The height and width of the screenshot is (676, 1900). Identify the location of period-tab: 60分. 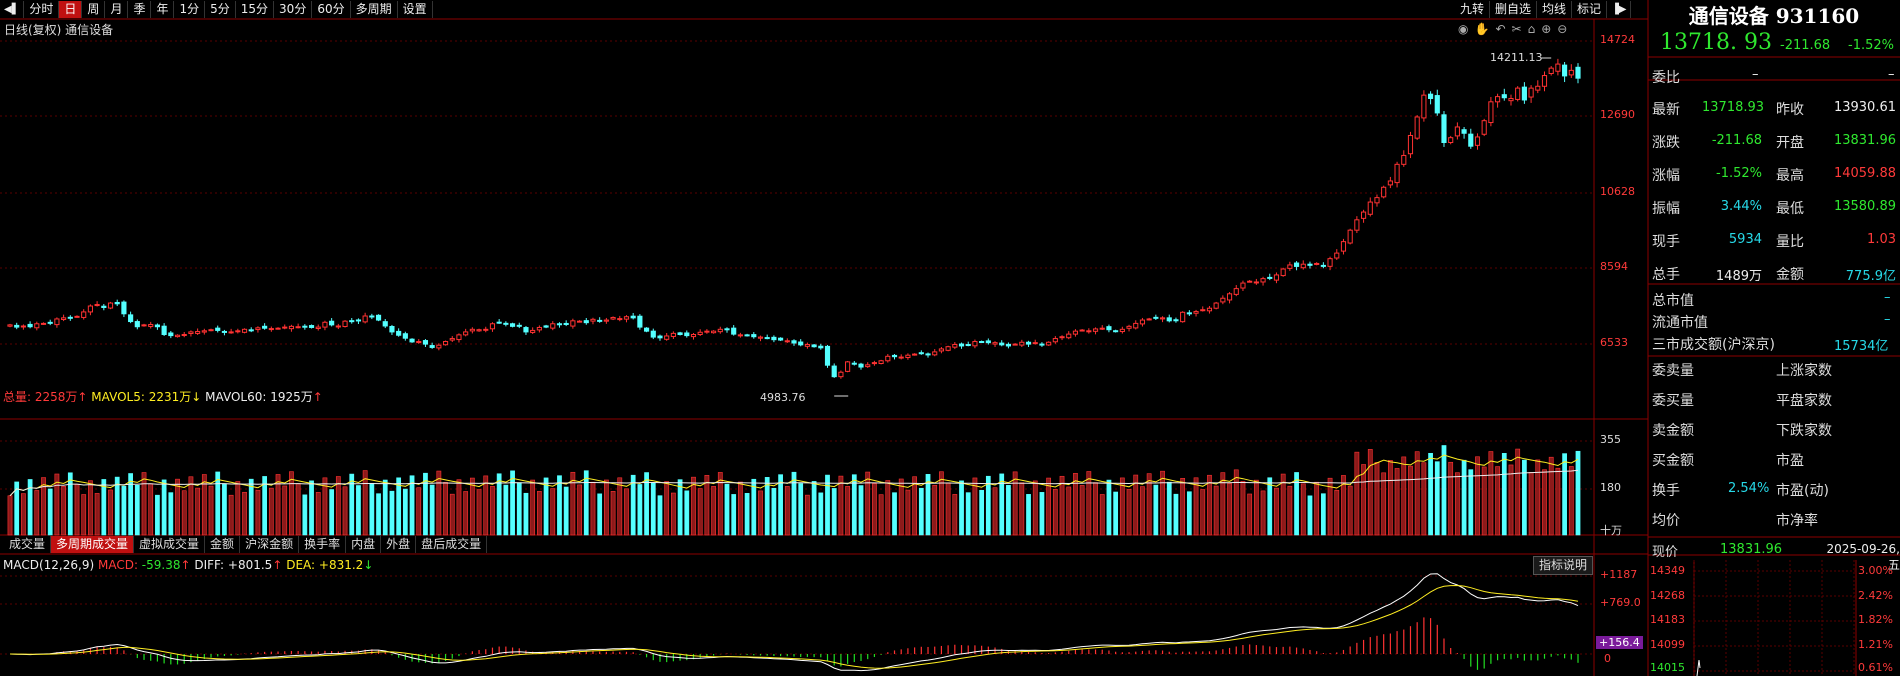
(331, 9).